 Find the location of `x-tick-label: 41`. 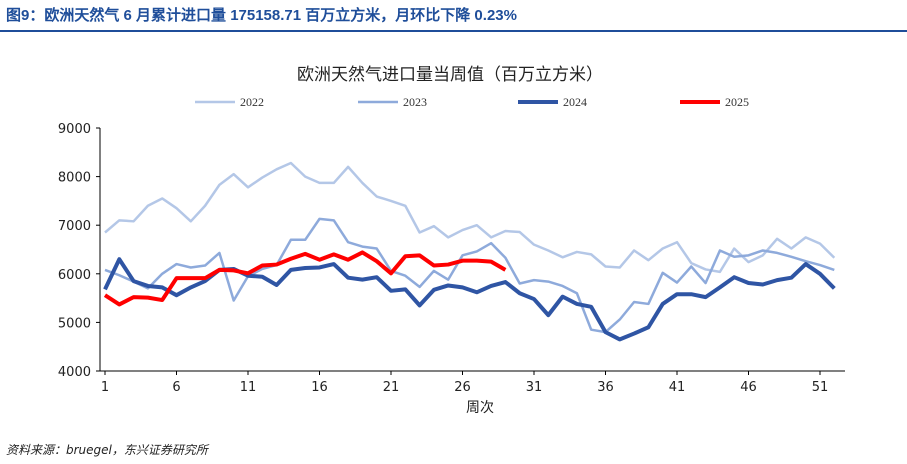

x-tick-label: 41 is located at coordinates (677, 387).